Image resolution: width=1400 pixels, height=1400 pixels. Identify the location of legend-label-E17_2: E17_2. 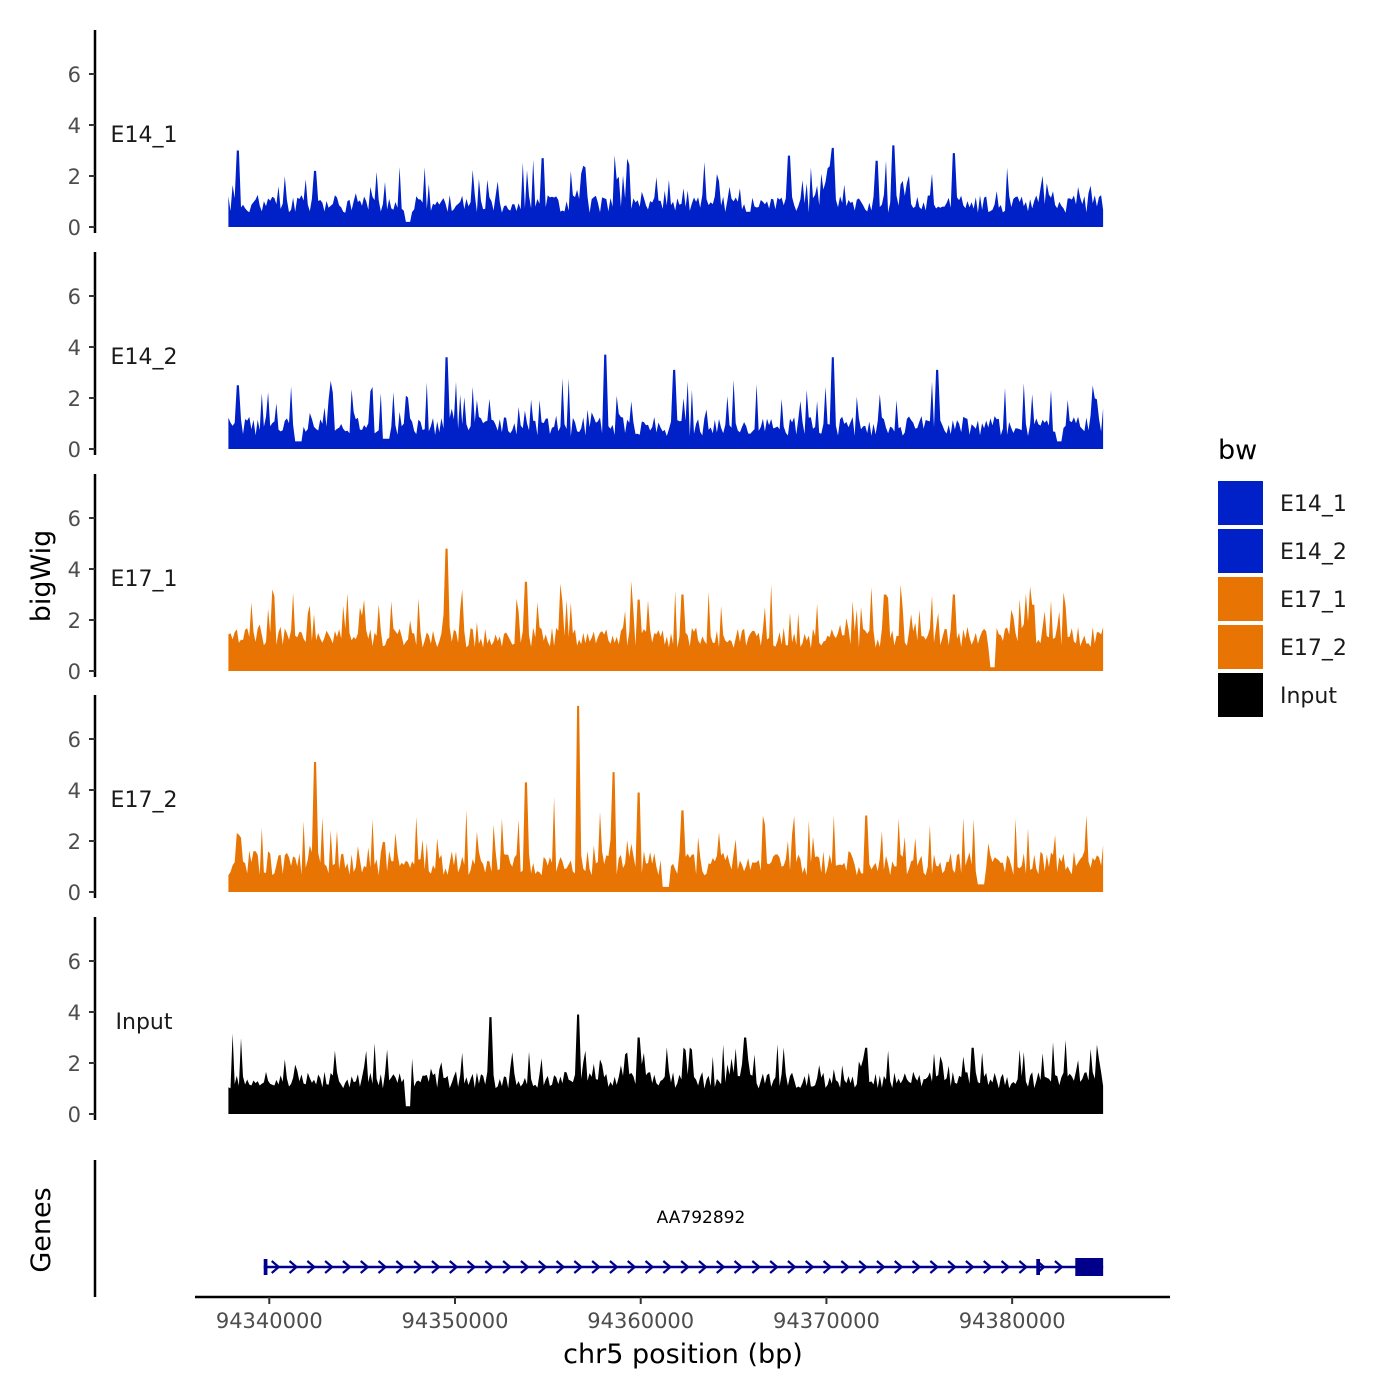
(1313, 648).